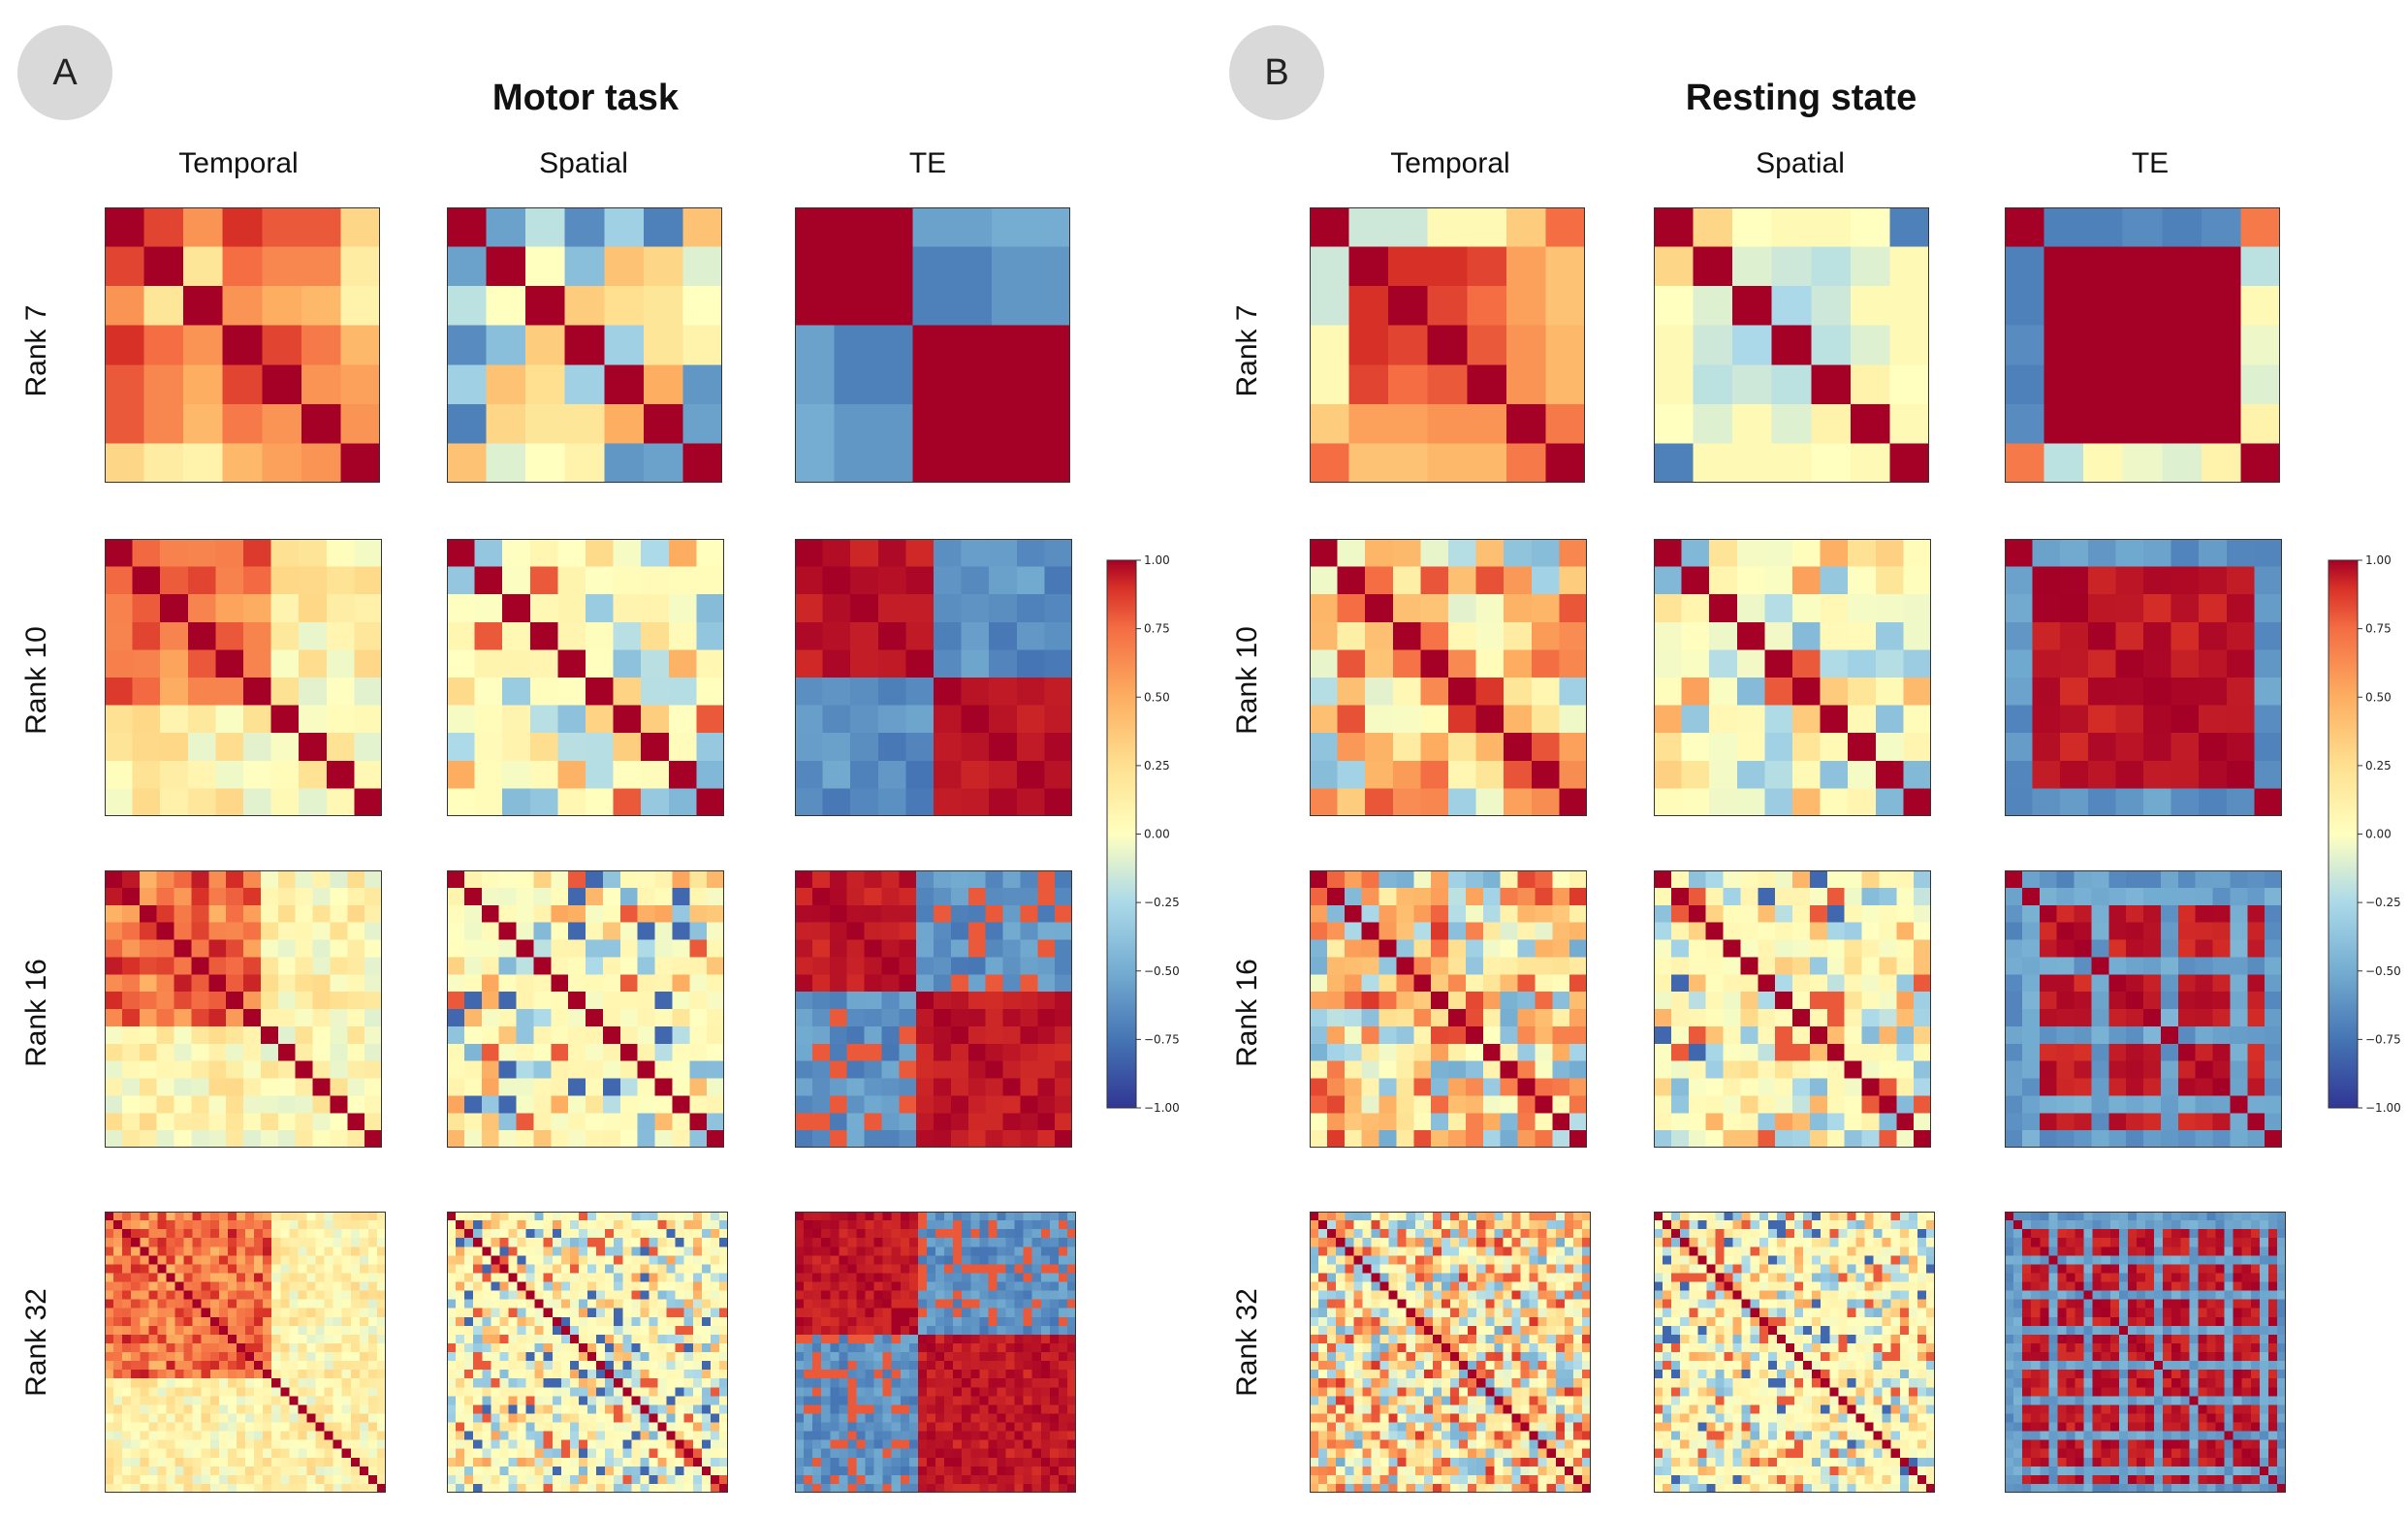  What do you see at coordinates (1448, 677) in the screenshot?
I see `rest-temporal-rank10-heatmap` at bounding box center [1448, 677].